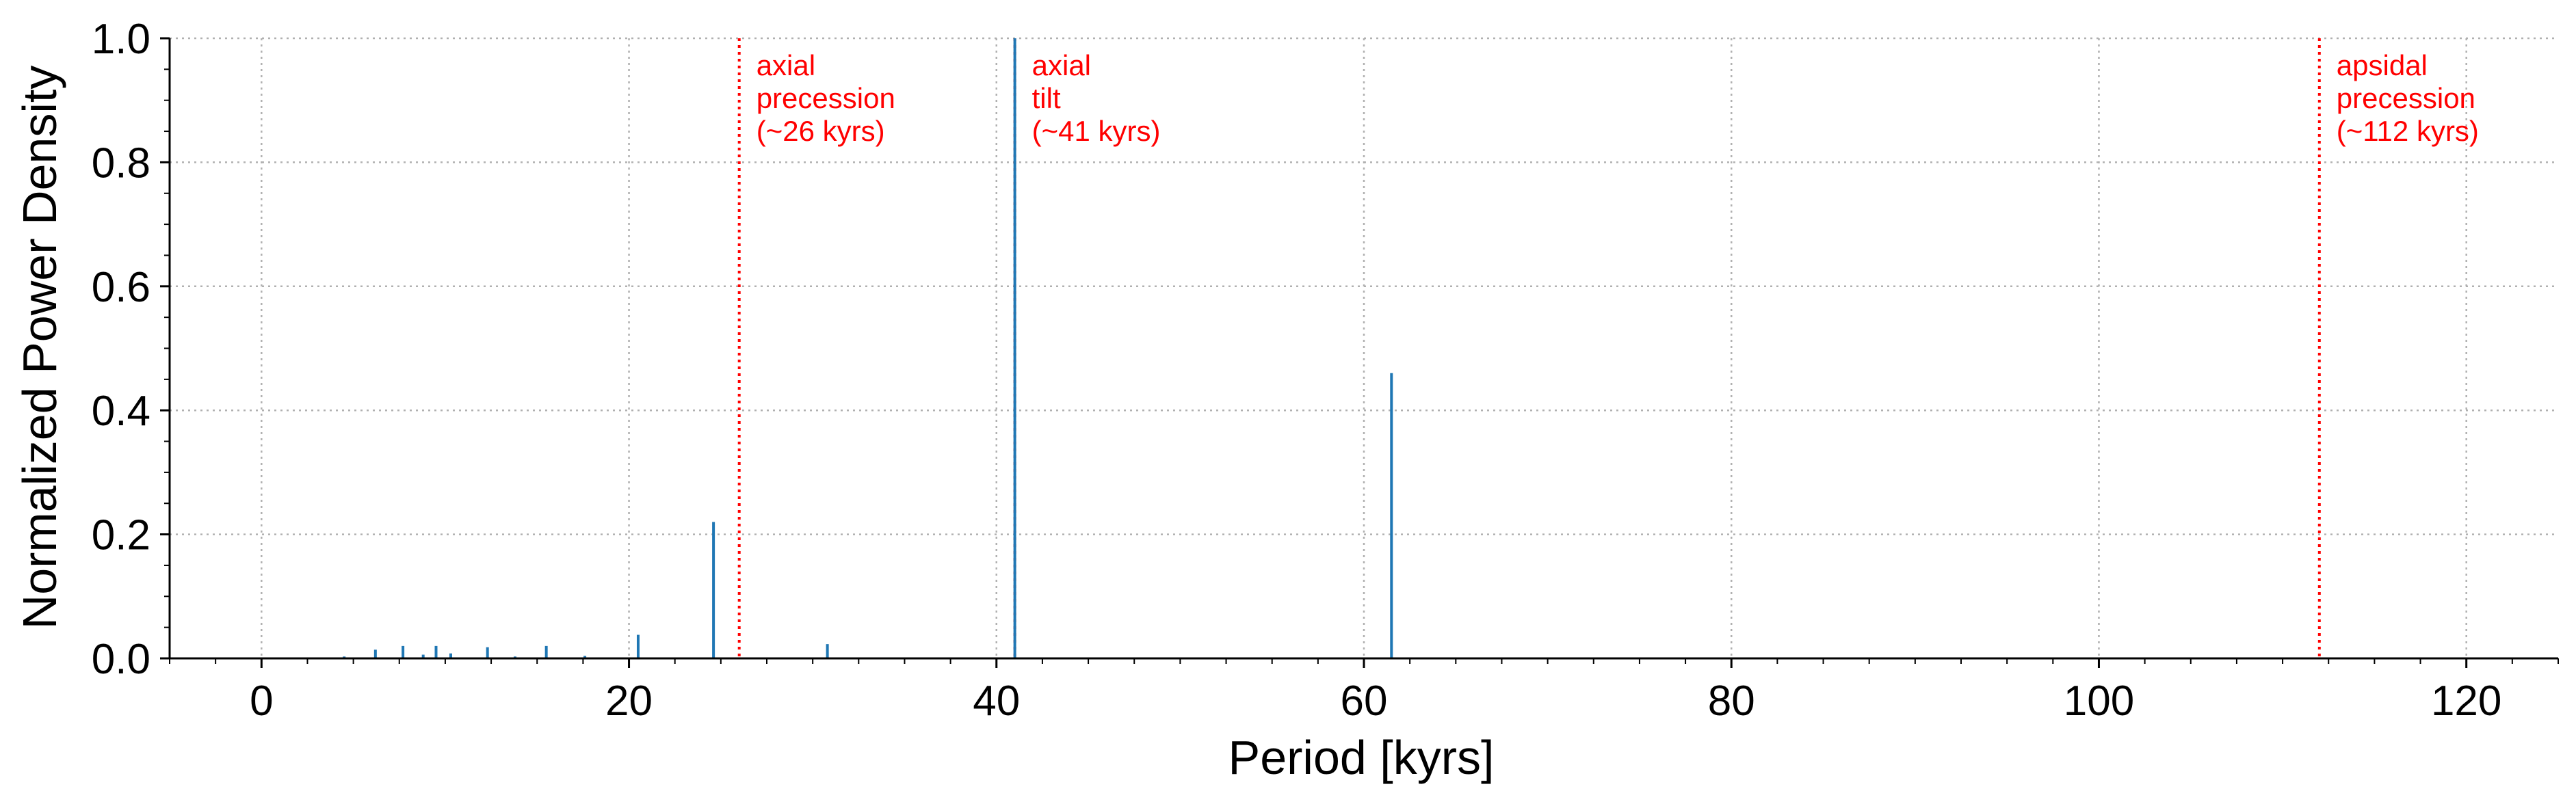 The height and width of the screenshot is (804, 2576). I want to click on x-tick-label: 0, so click(261, 701).